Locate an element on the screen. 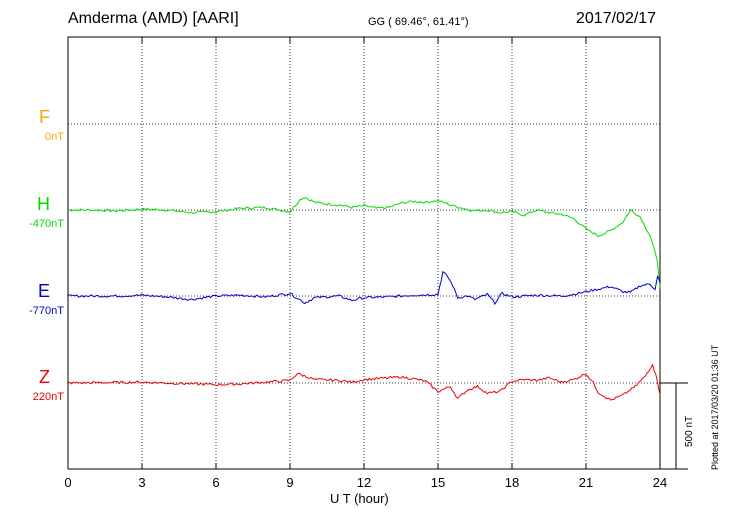 The height and width of the screenshot is (520, 730). x-tick-label: 3 is located at coordinates (141, 482).